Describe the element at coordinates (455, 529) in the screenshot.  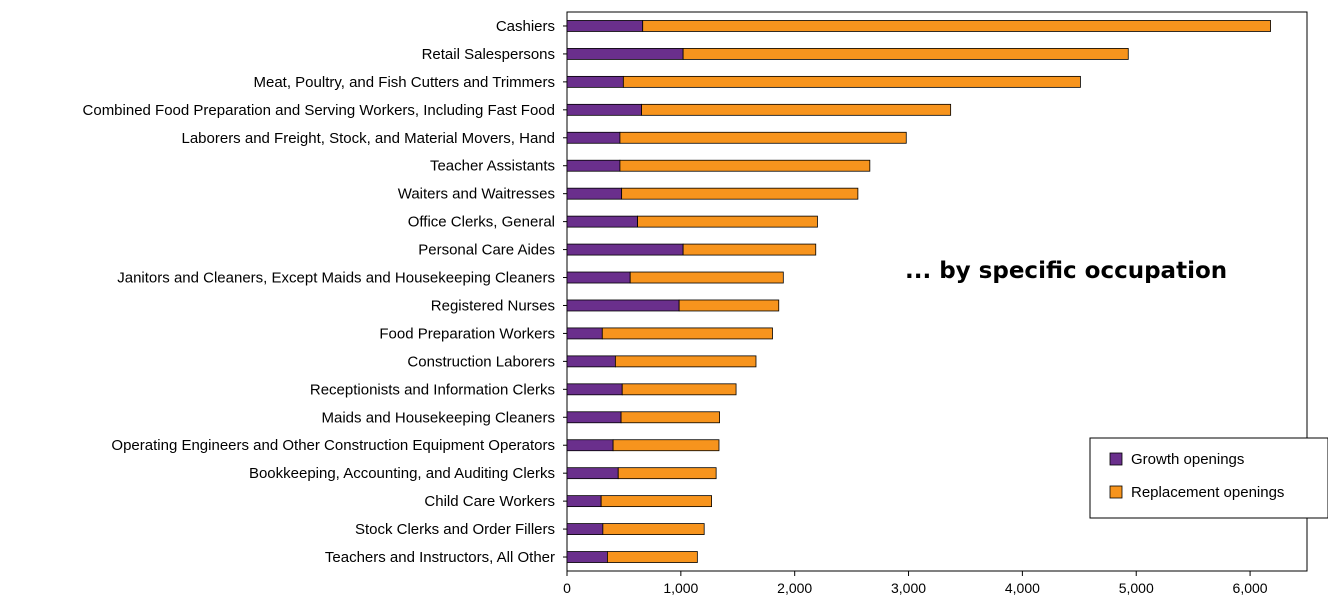
I see `category-label: Stock Clerks and Order Fillers` at that location.